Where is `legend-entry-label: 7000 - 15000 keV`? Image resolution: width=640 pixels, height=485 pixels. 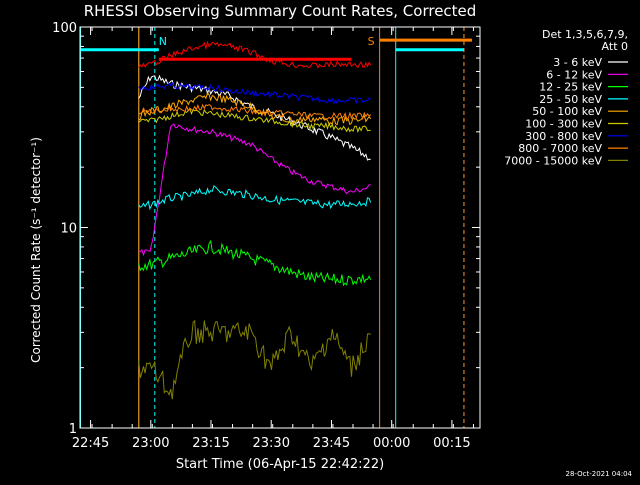
legend-entry-label: 7000 - 15000 keV is located at coordinates (553, 160).